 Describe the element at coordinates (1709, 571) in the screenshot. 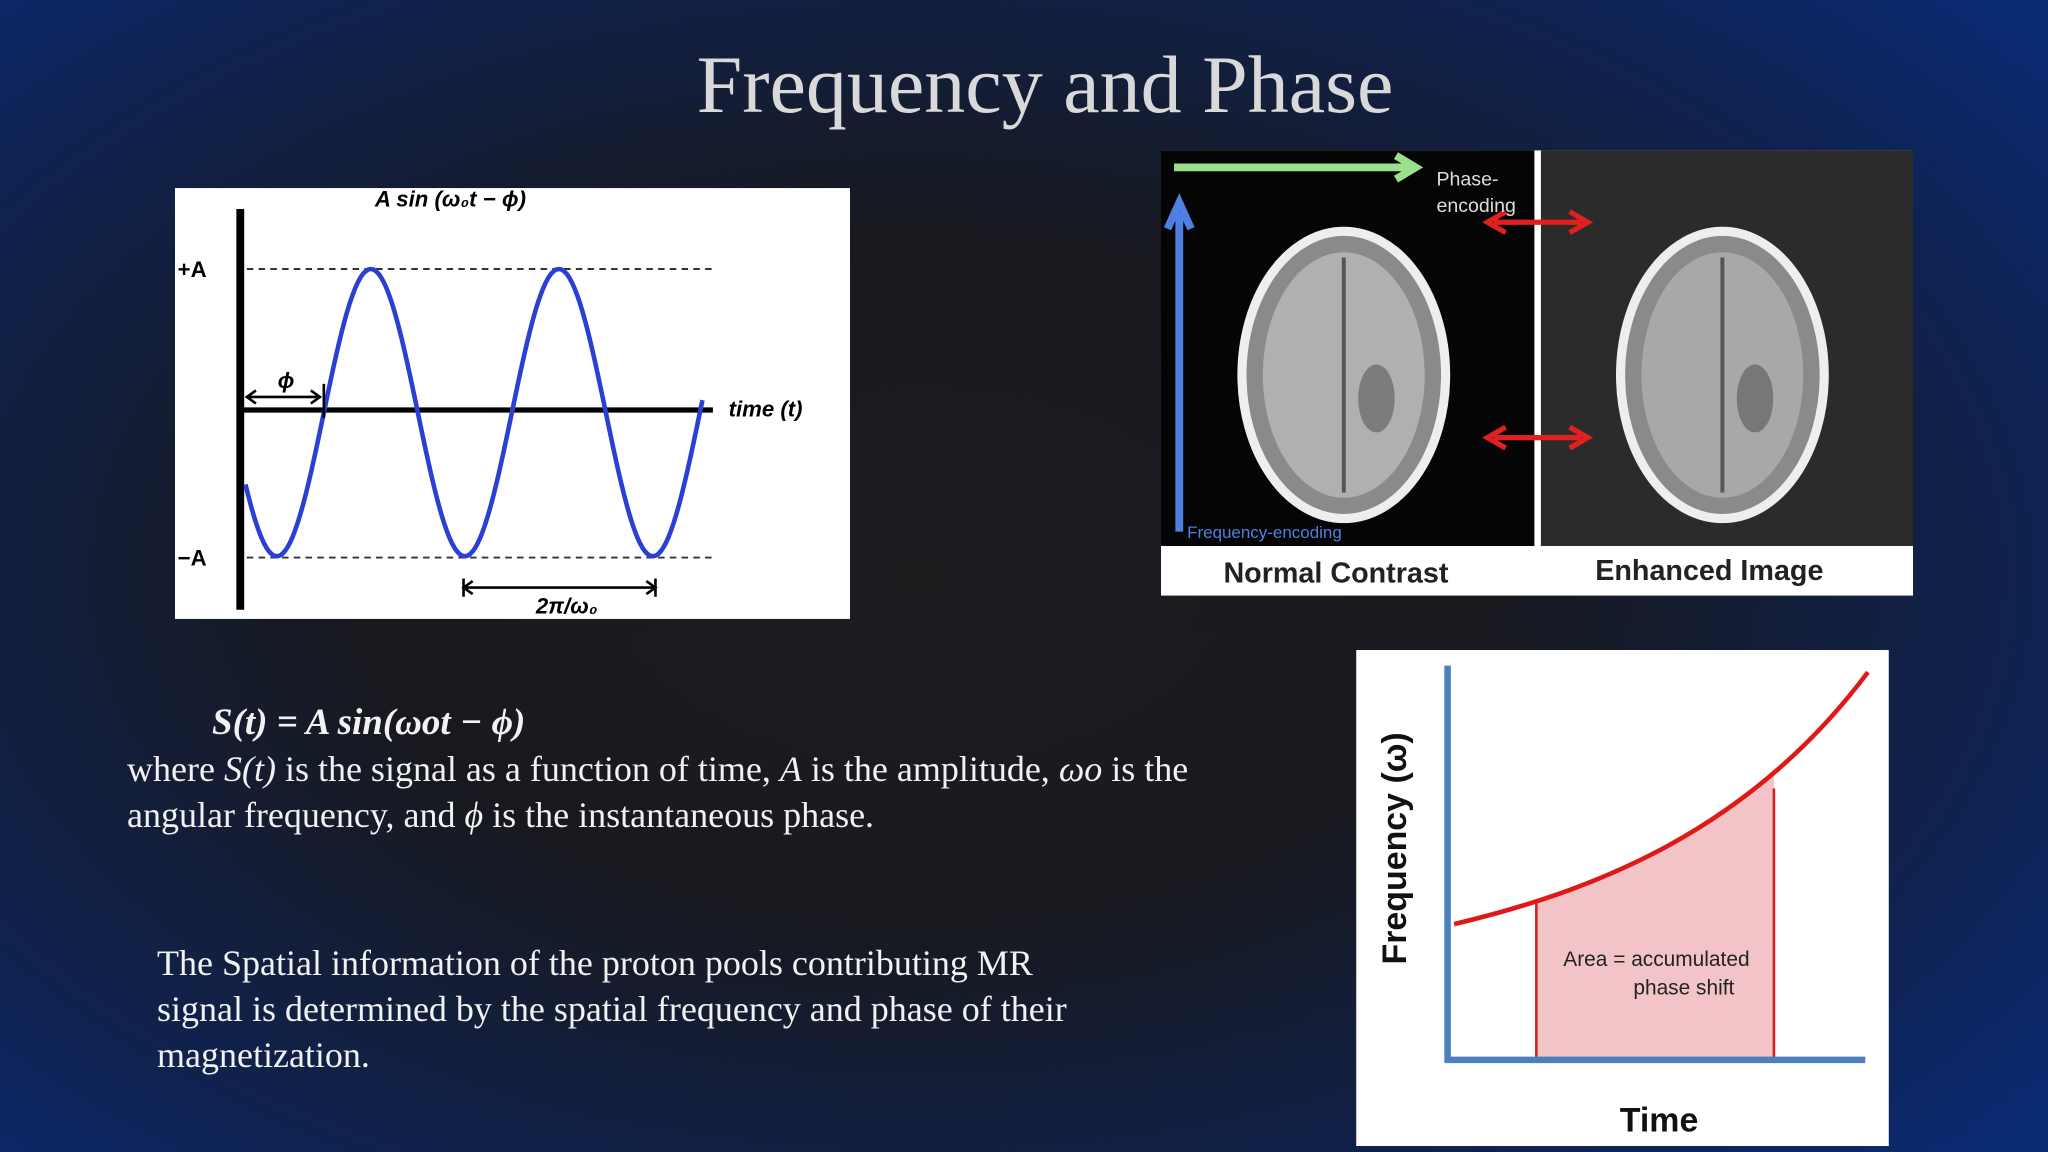

I see `right-caption: Enhanced Image` at that location.